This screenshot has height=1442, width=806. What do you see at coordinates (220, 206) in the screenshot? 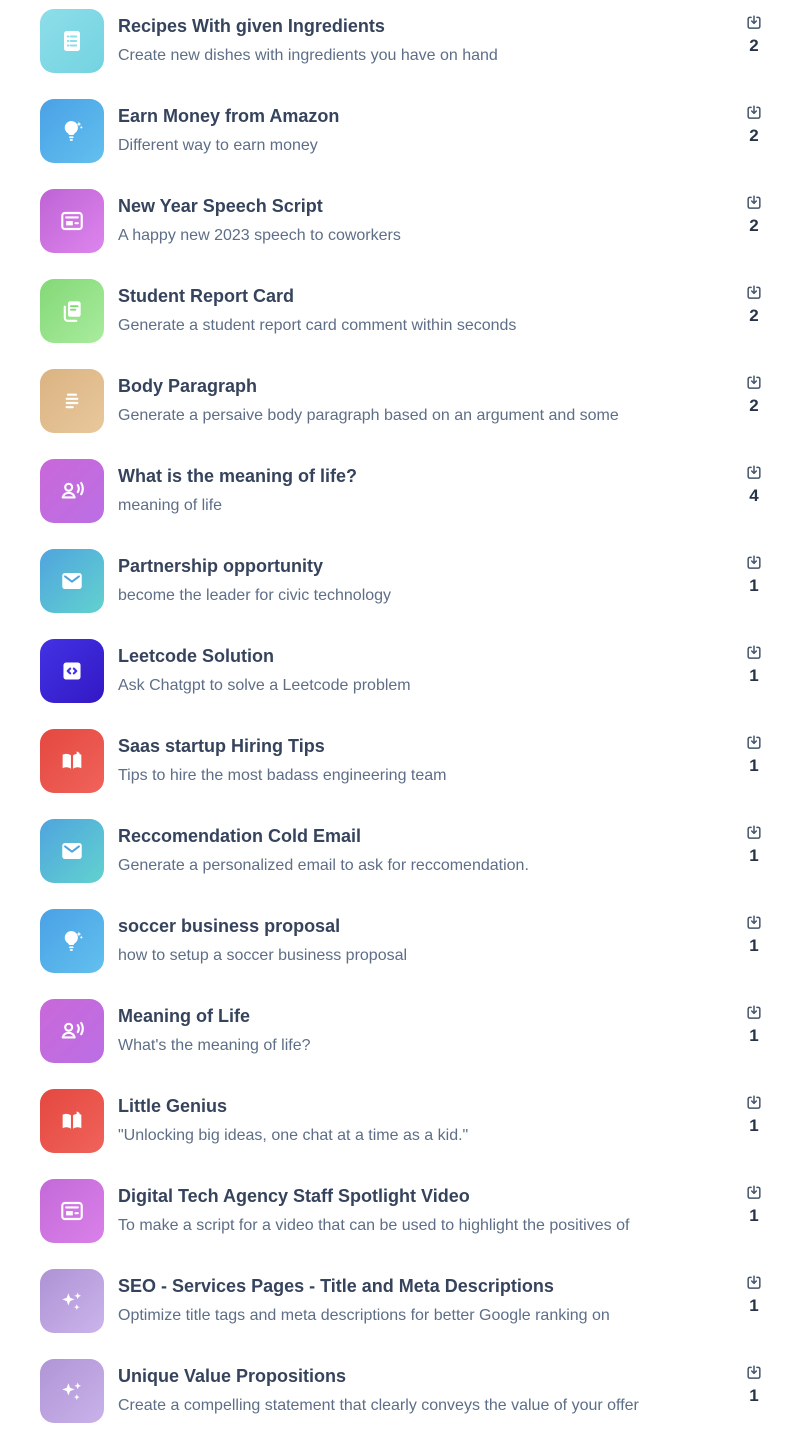
I see `item-title: New Year Speech Script` at bounding box center [220, 206].